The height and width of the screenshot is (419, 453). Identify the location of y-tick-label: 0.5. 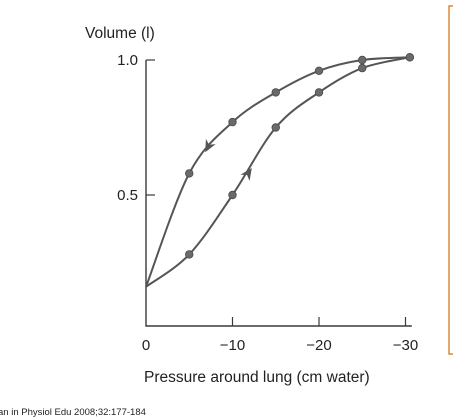
(127, 195).